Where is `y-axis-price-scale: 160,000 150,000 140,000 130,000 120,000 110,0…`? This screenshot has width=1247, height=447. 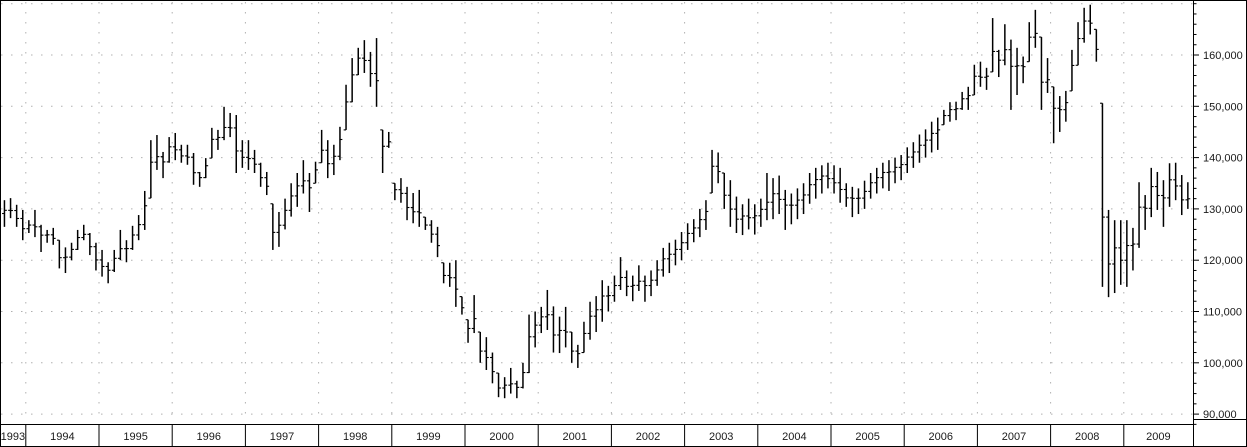 y-axis-price-scale: 160,000 150,000 140,000 130,000 120,000 110,0… is located at coordinates (1218, 214).